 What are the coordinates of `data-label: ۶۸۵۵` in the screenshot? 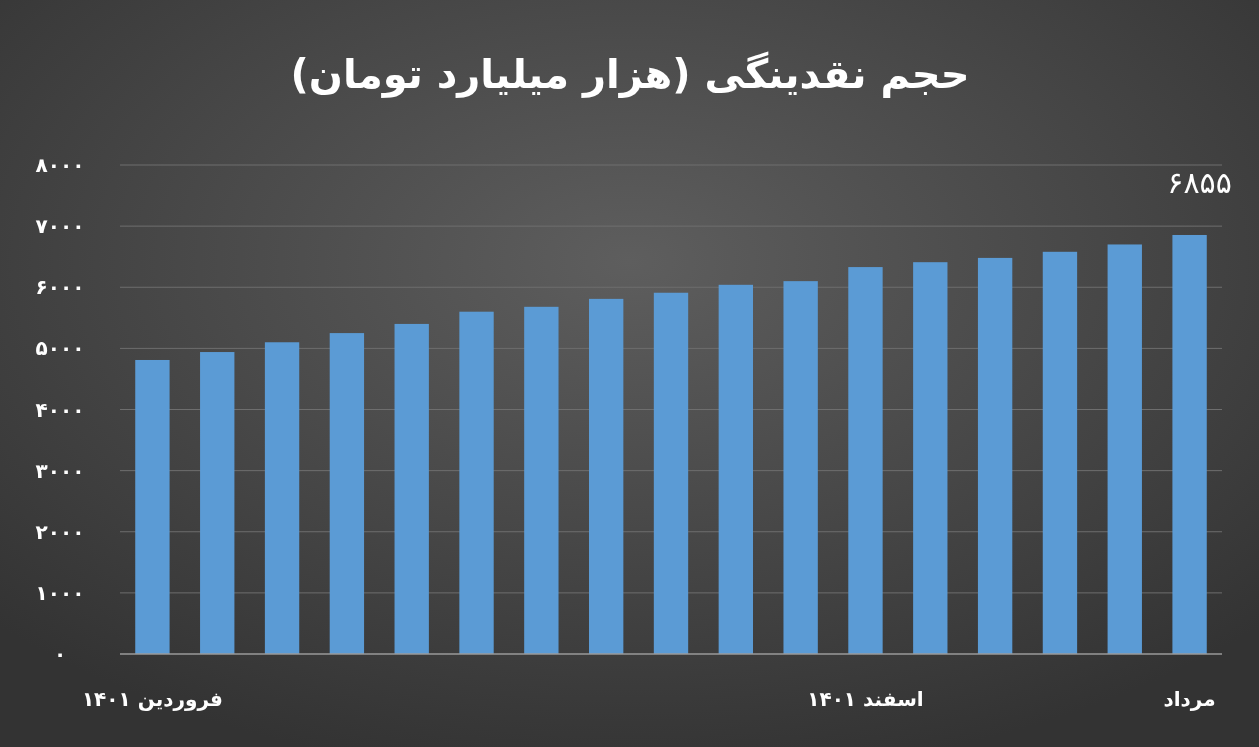 It's located at (1199, 182).